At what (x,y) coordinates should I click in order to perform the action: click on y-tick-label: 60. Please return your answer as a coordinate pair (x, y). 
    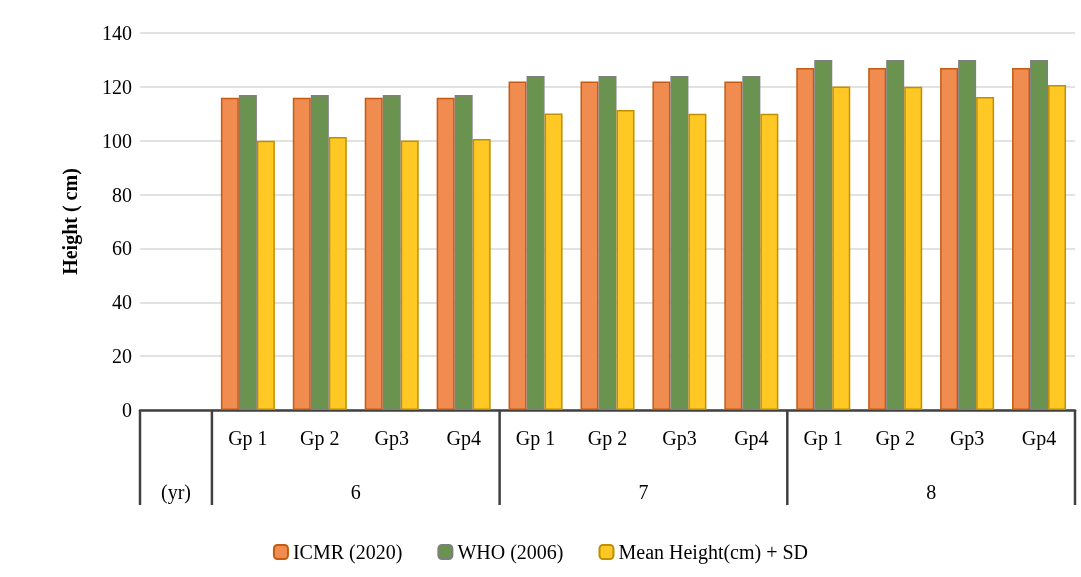
    Looking at the image, I should click on (122, 248).